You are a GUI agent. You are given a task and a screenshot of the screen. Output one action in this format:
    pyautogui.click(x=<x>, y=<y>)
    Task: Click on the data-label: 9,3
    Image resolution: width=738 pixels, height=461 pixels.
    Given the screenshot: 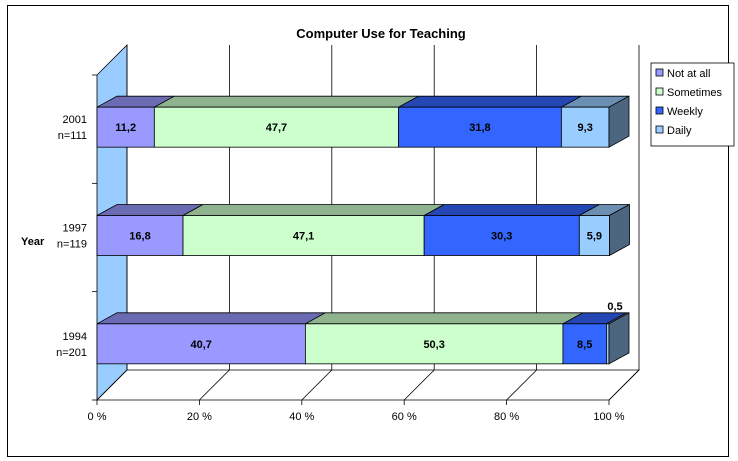 What is the action you would take?
    pyautogui.click(x=585, y=128)
    